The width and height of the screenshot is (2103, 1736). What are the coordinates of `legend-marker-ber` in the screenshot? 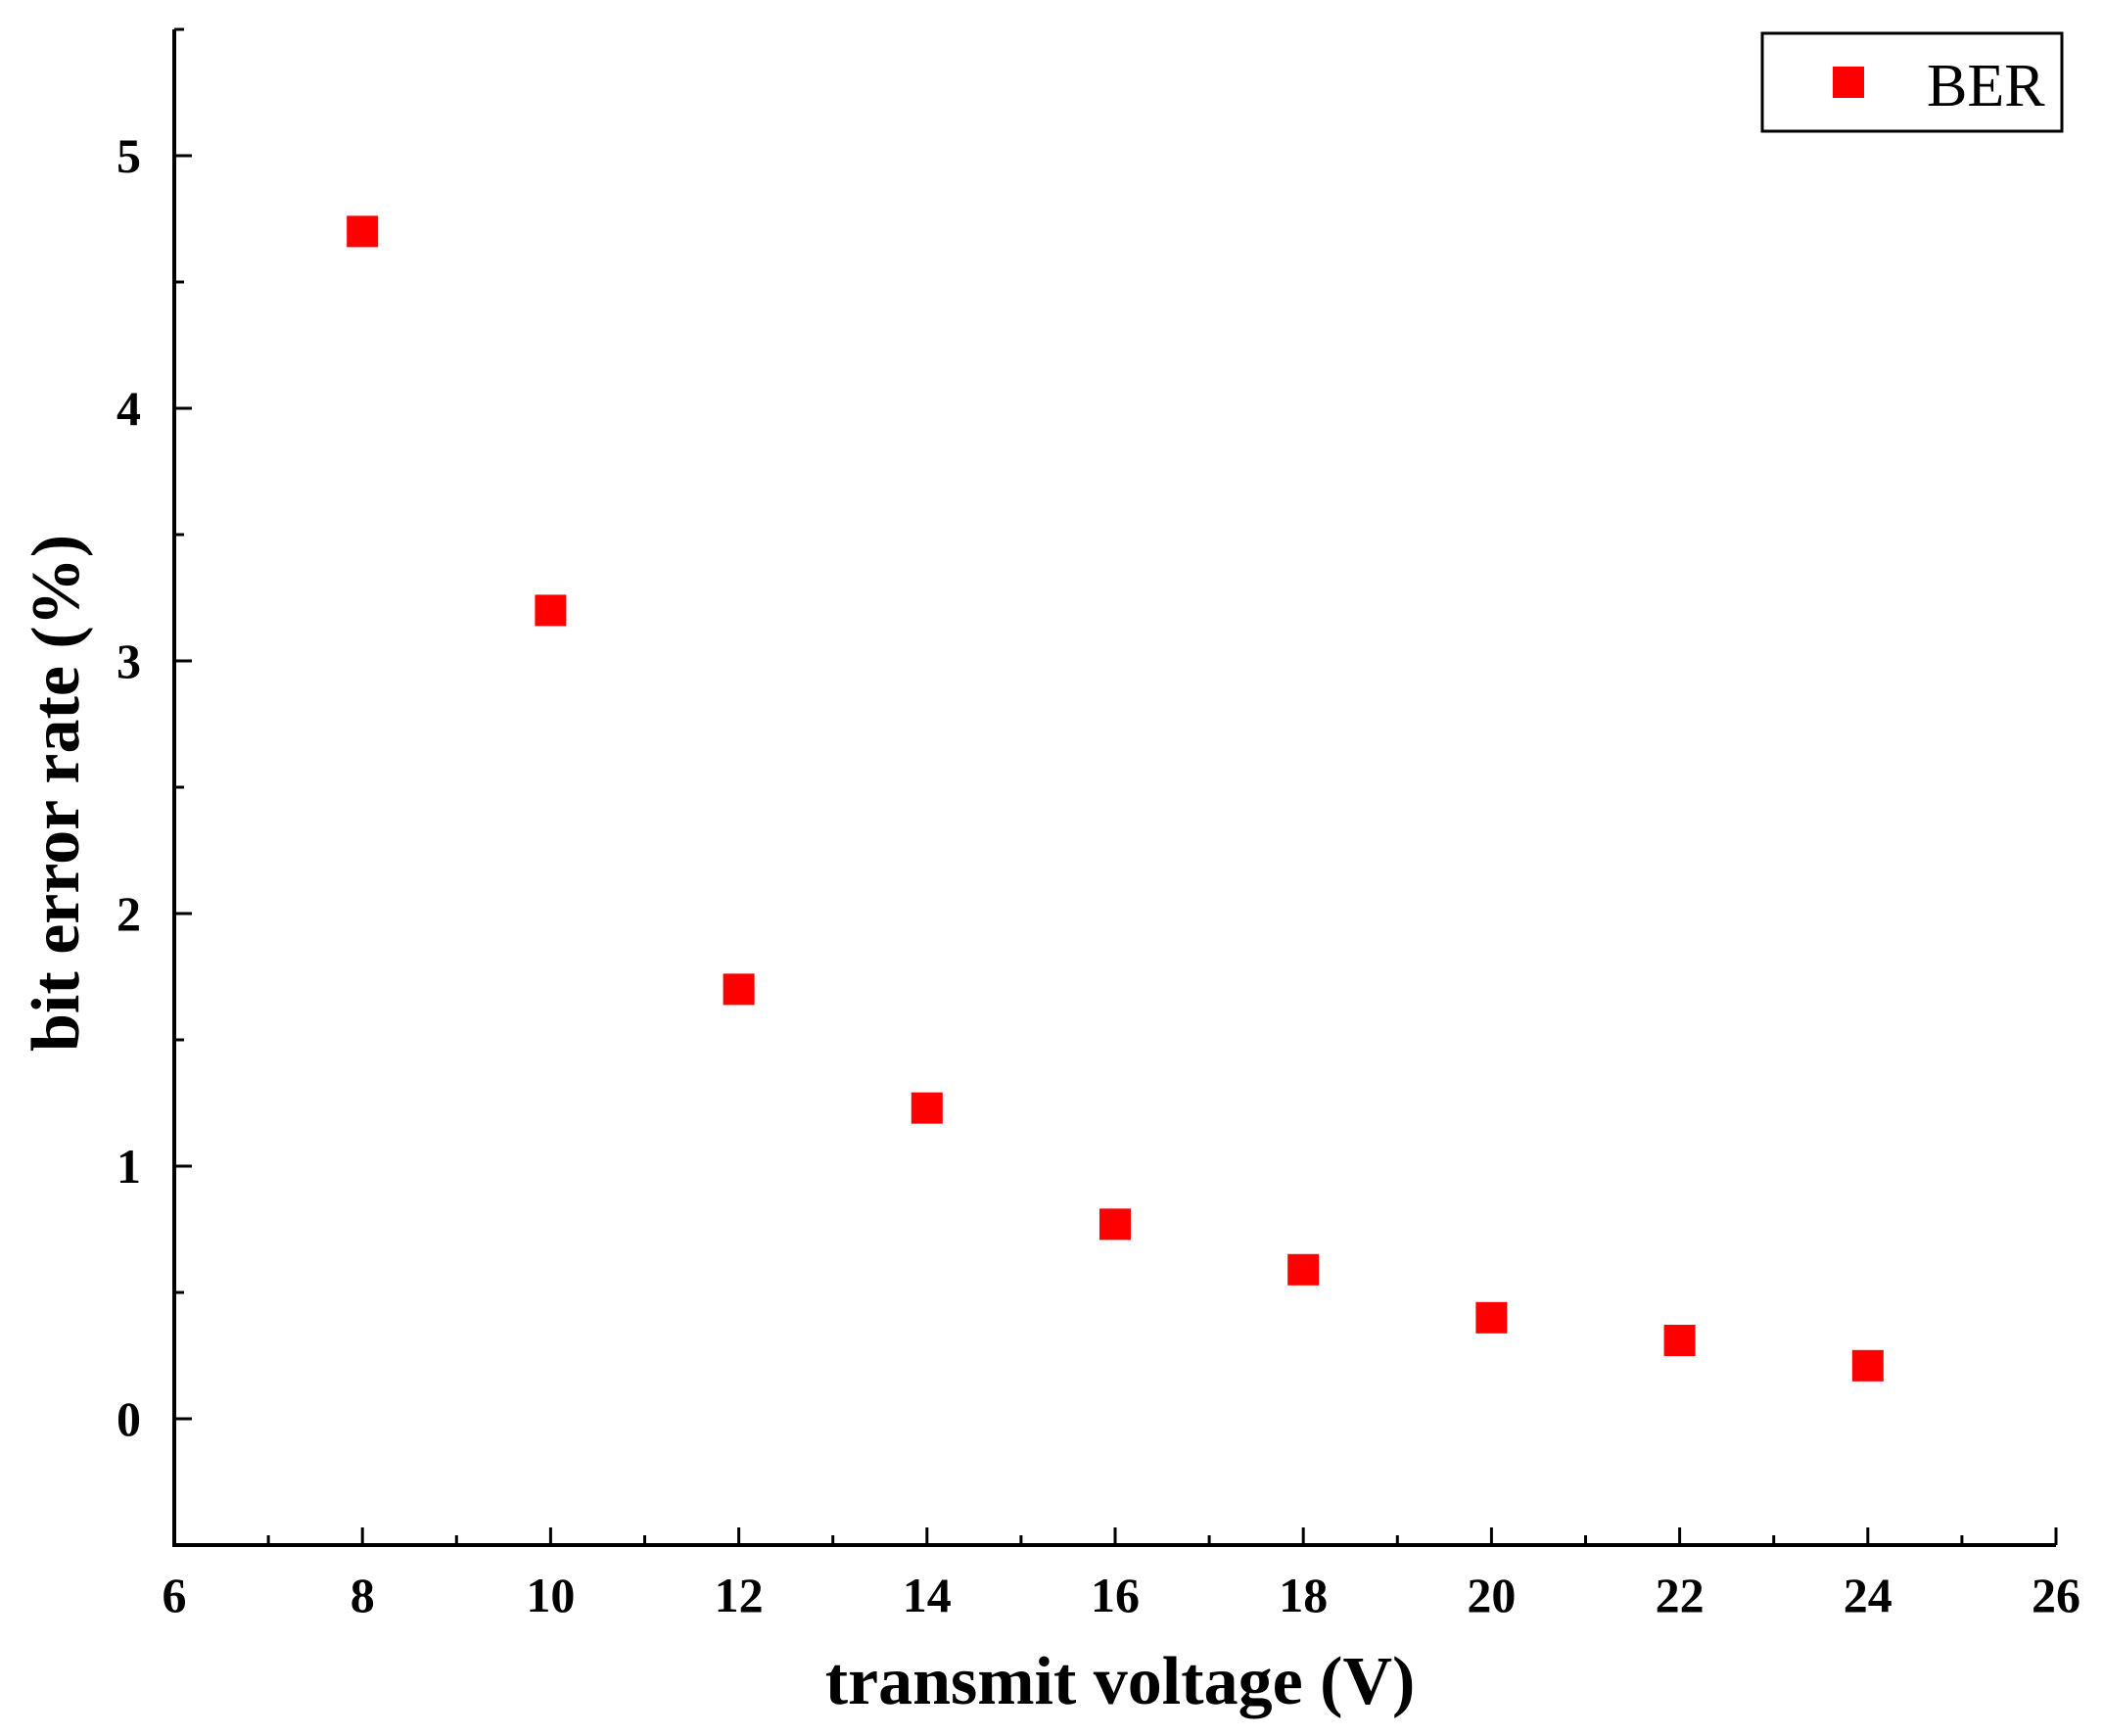 It's located at (1849, 83).